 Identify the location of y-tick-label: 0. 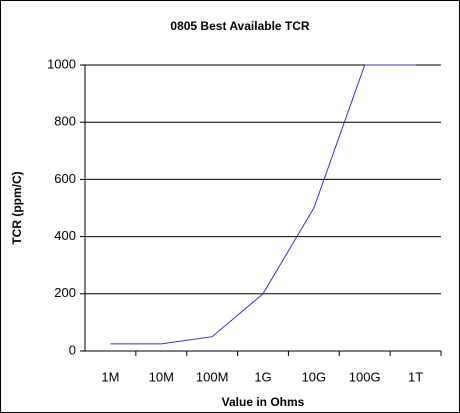
(72, 349).